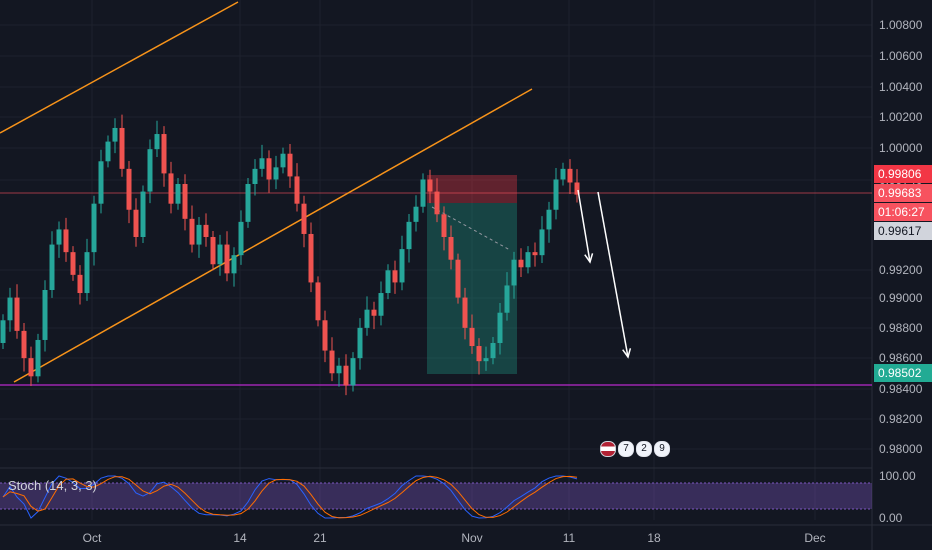  Describe the element at coordinates (472, 189) in the screenshot. I see `stop-loss-zone` at that location.